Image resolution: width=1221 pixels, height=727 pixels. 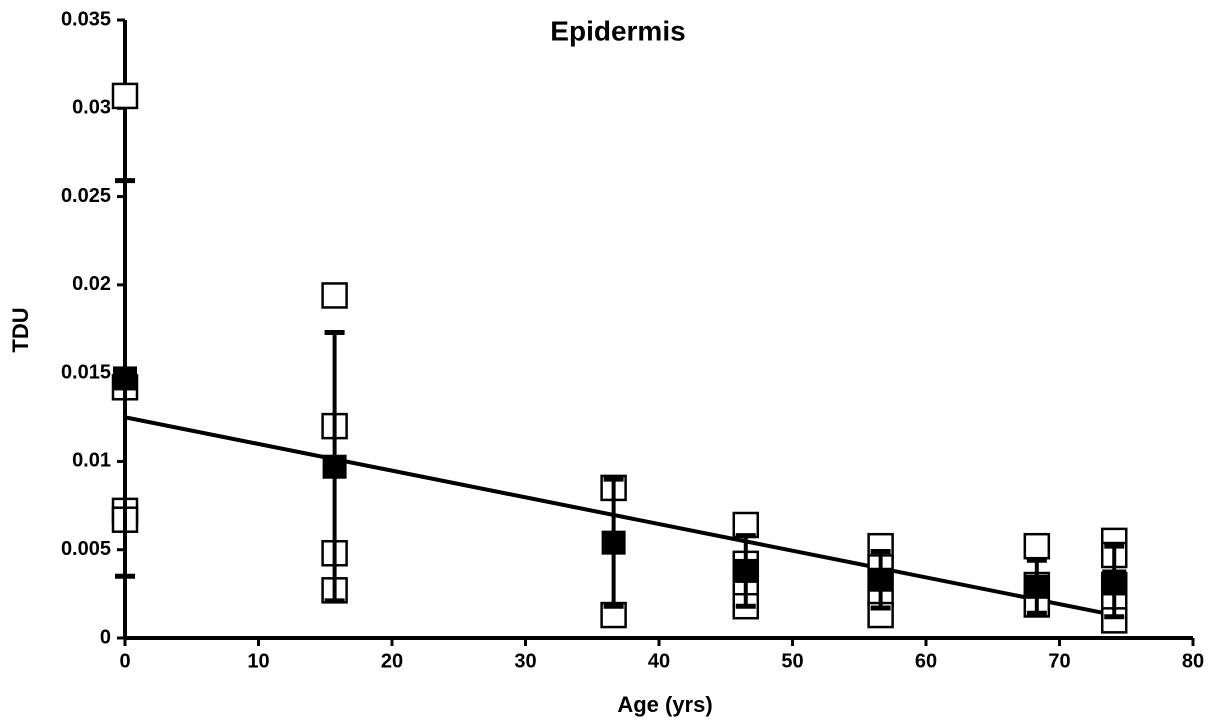 I want to click on y-axis-label: TDU, so click(x=20, y=329).